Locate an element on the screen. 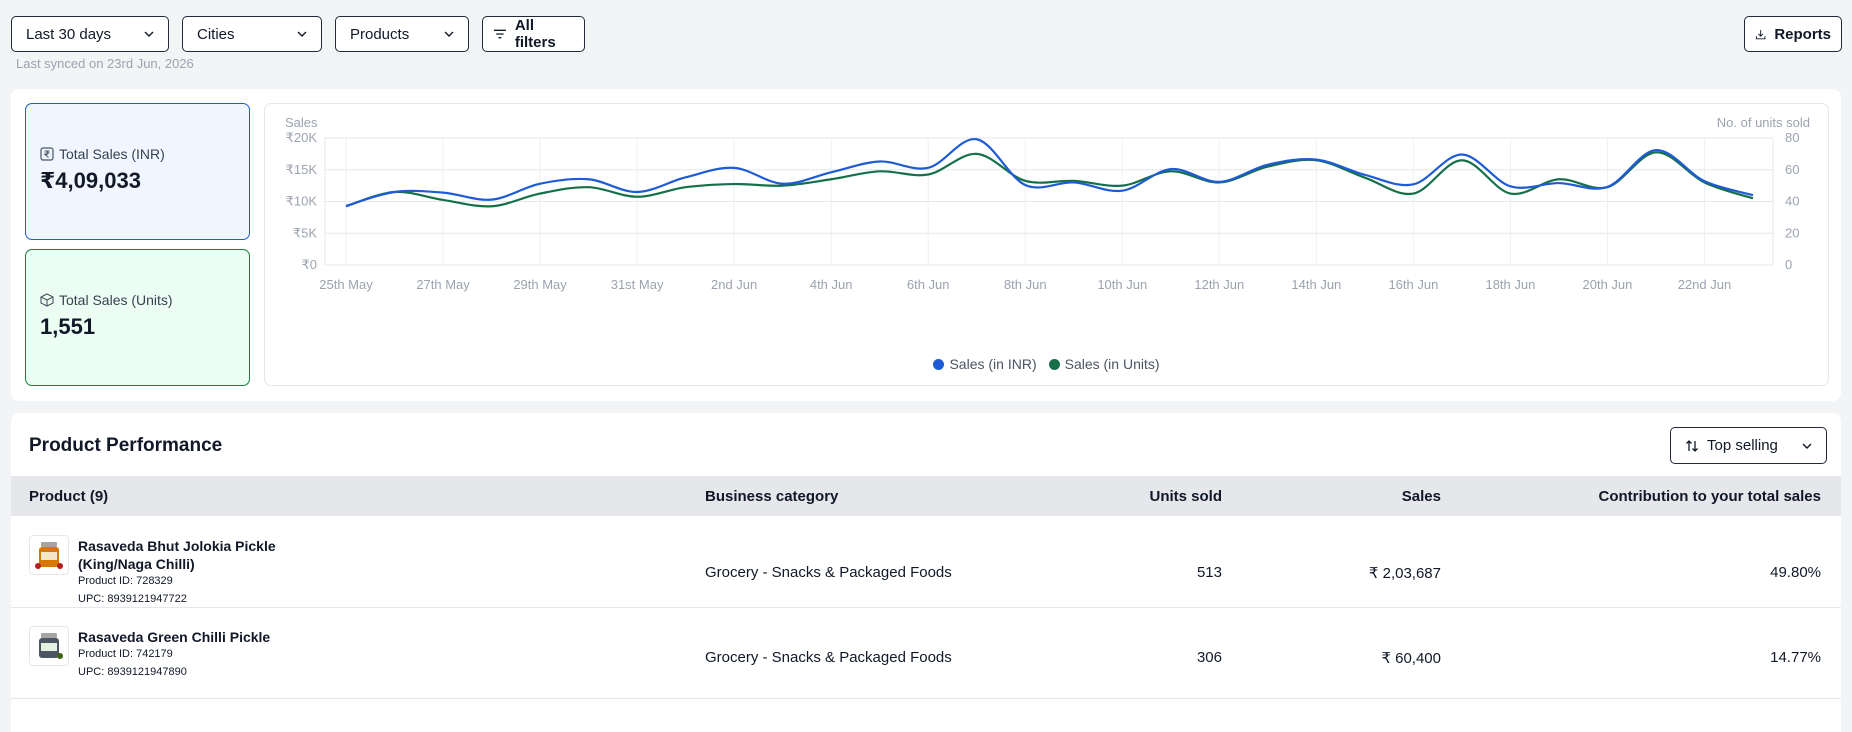 Image resolution: width=1852 pixels, height=732 pixels. legend-item-sales-inr: Sales (in INR) is located at coordinates (985, 364).